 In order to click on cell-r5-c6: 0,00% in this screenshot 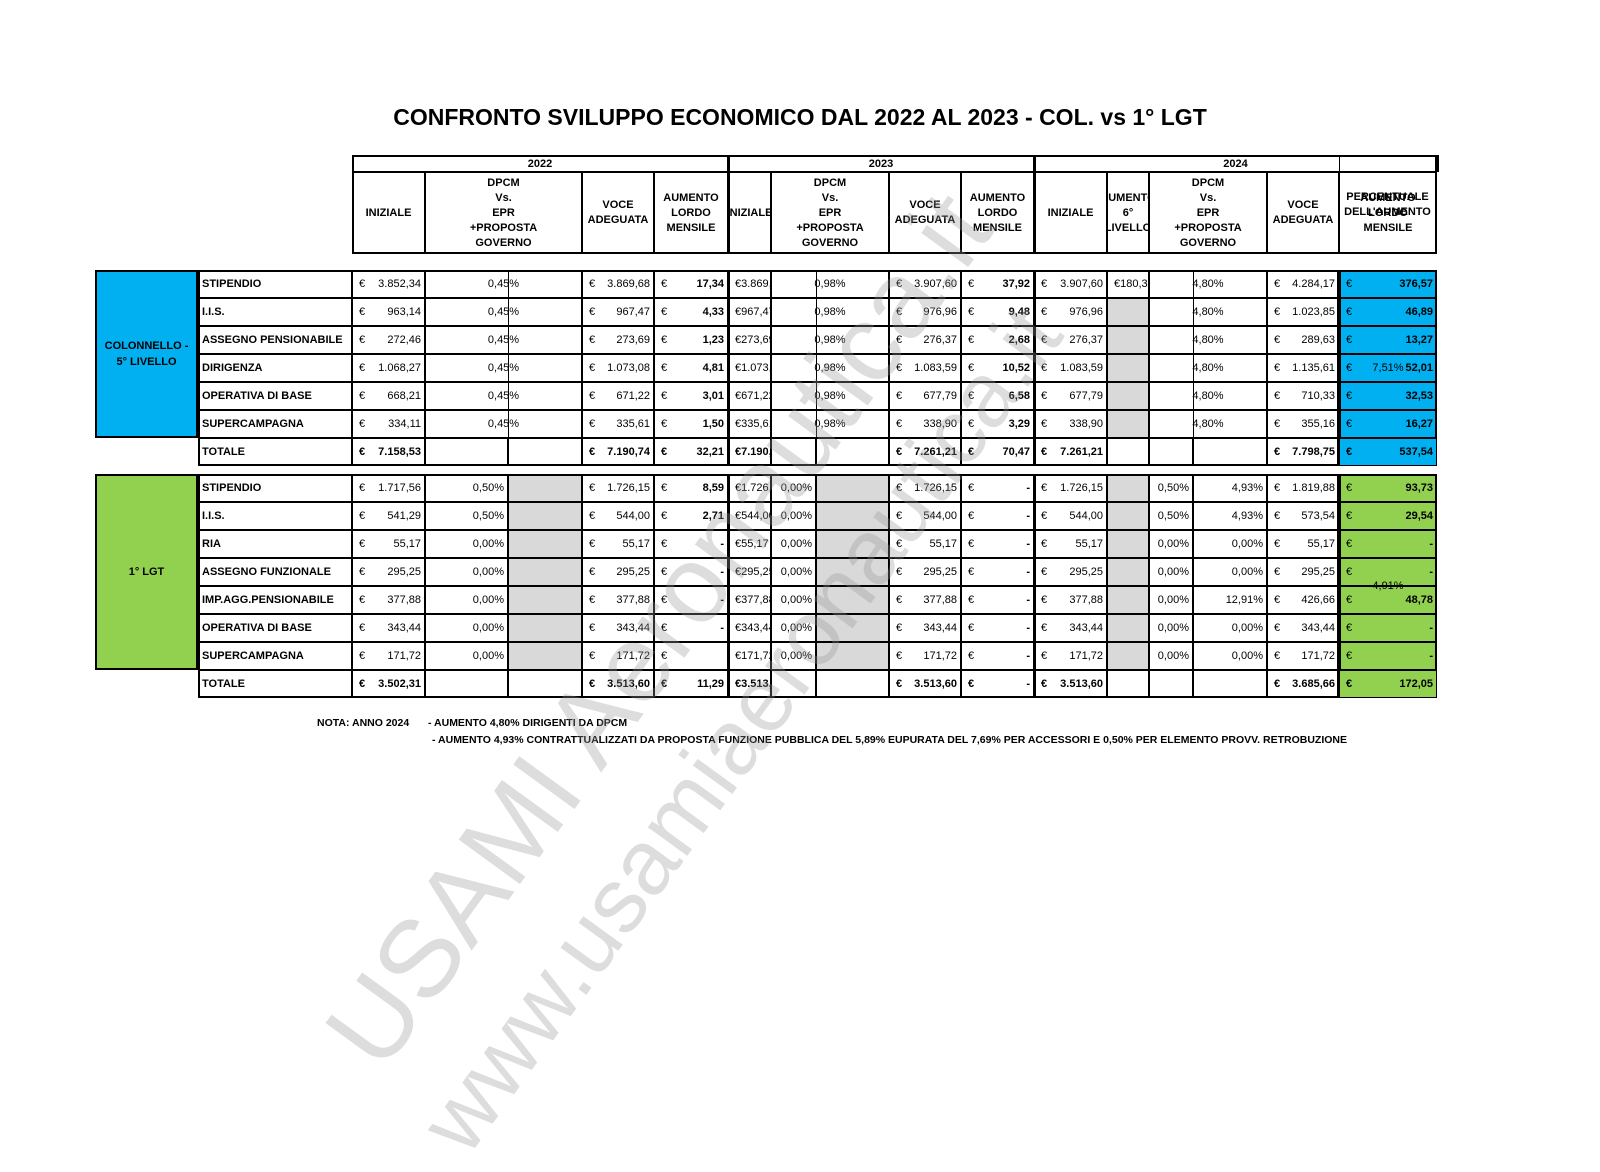, I will do `click(793, 628)`.